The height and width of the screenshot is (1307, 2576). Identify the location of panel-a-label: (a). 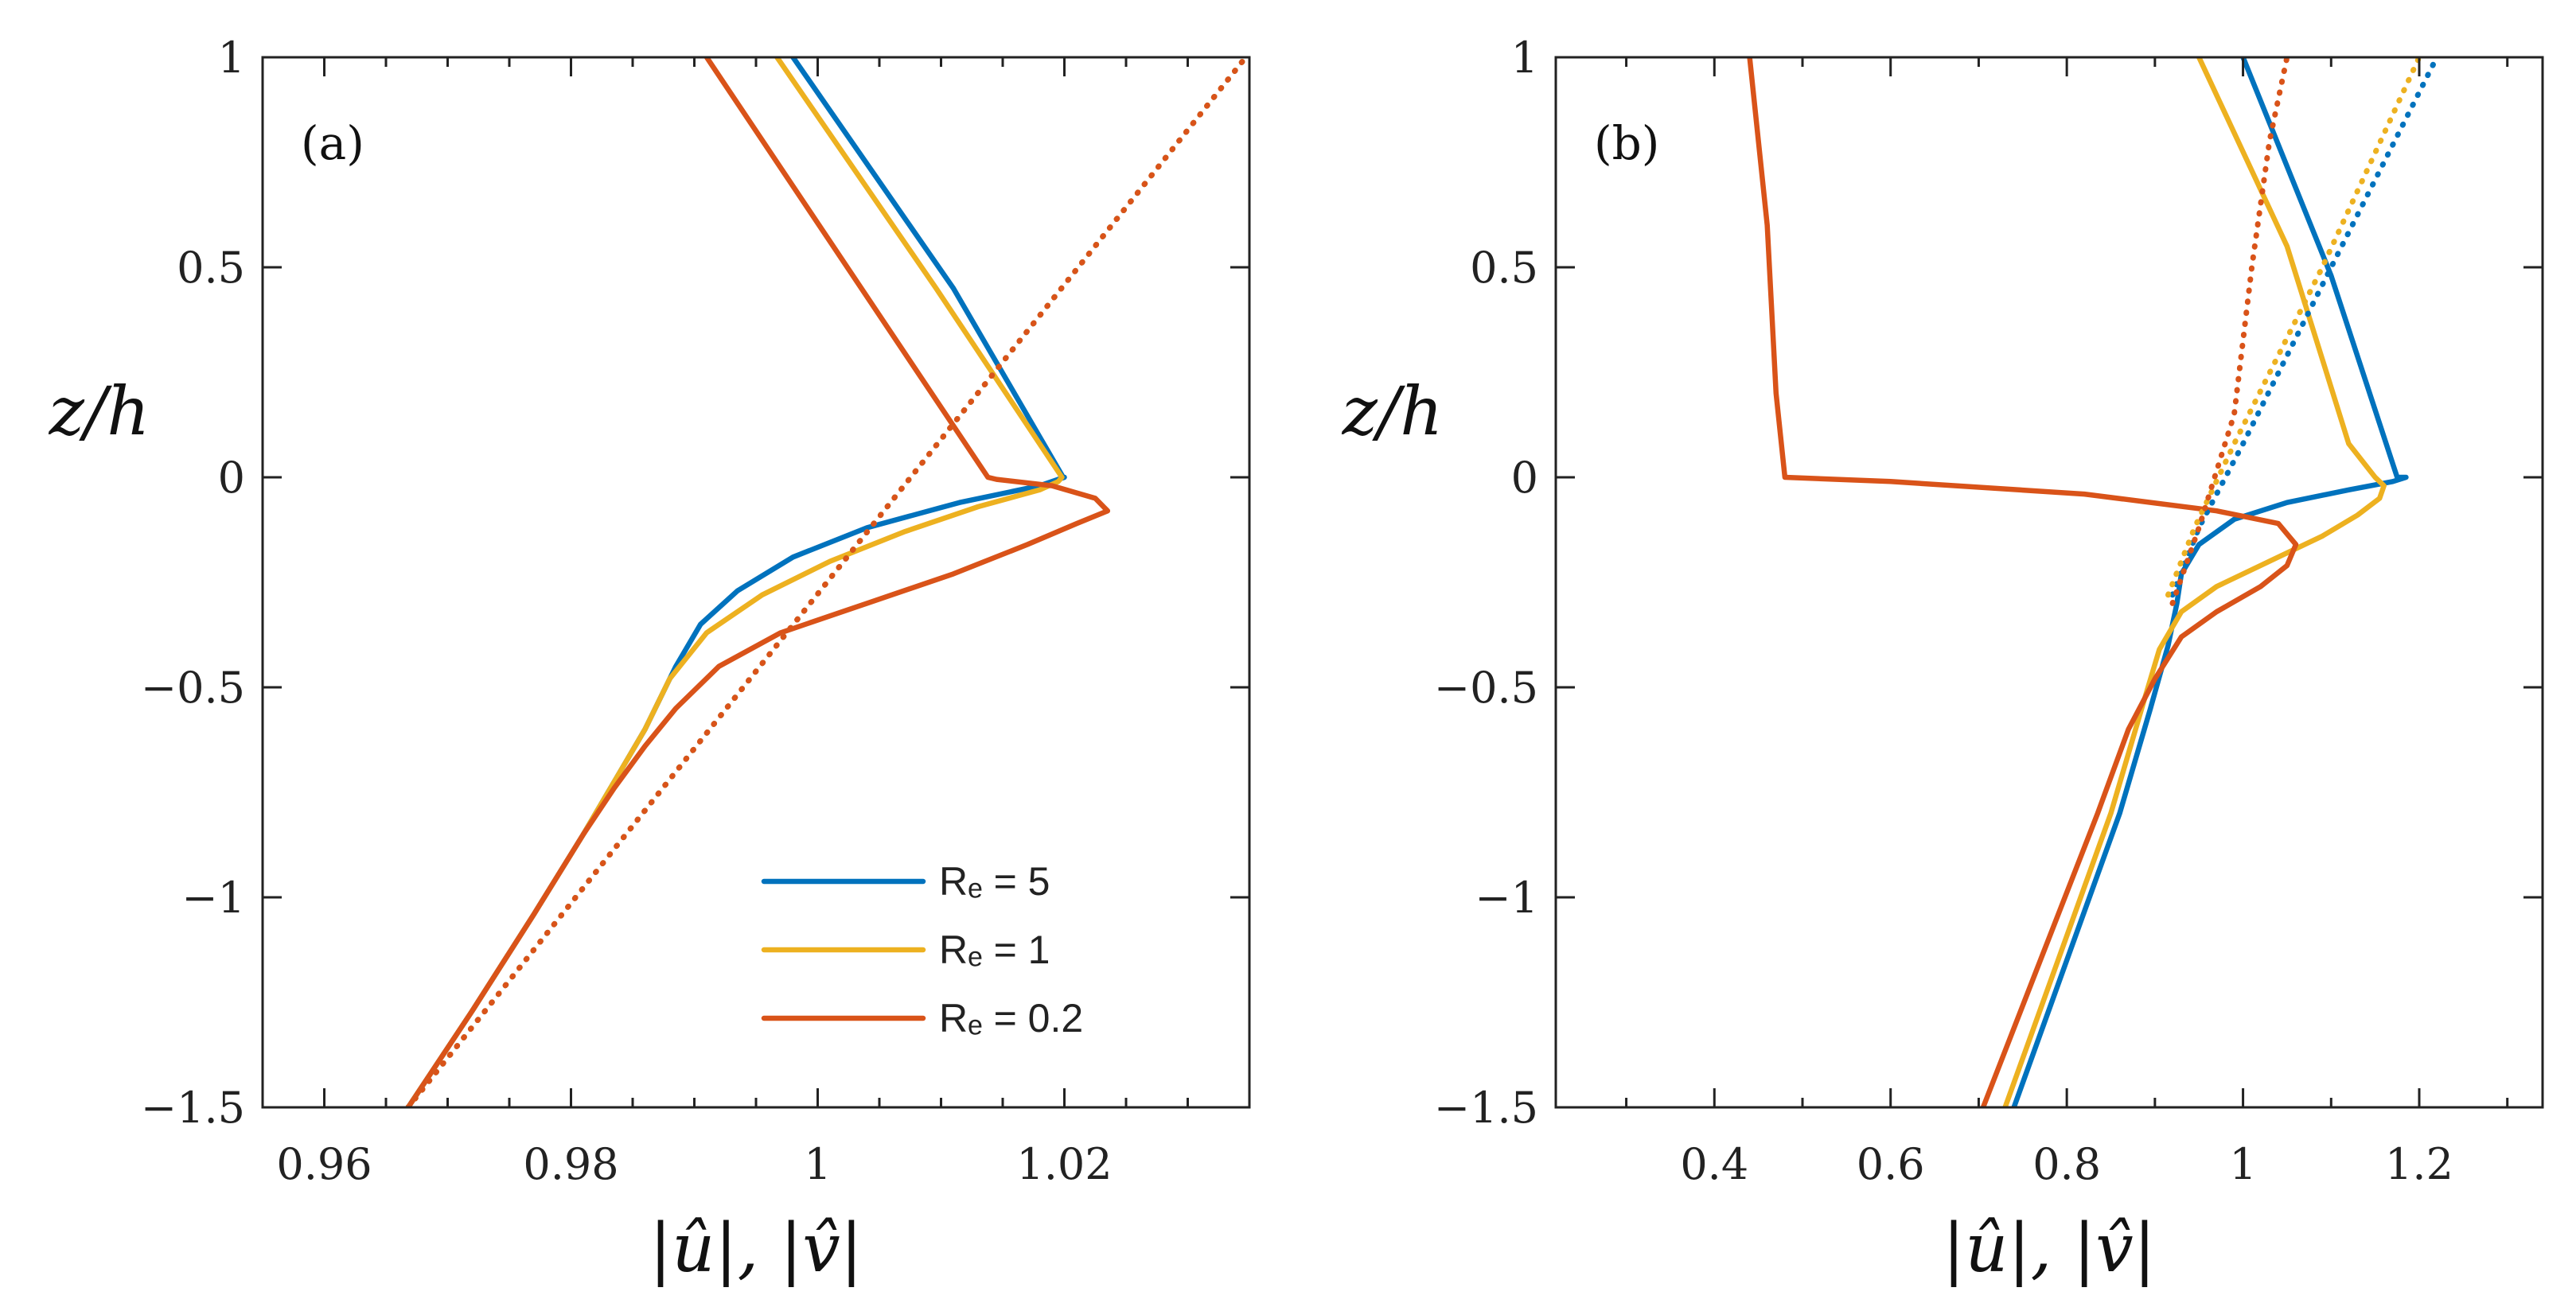
(332, 143).